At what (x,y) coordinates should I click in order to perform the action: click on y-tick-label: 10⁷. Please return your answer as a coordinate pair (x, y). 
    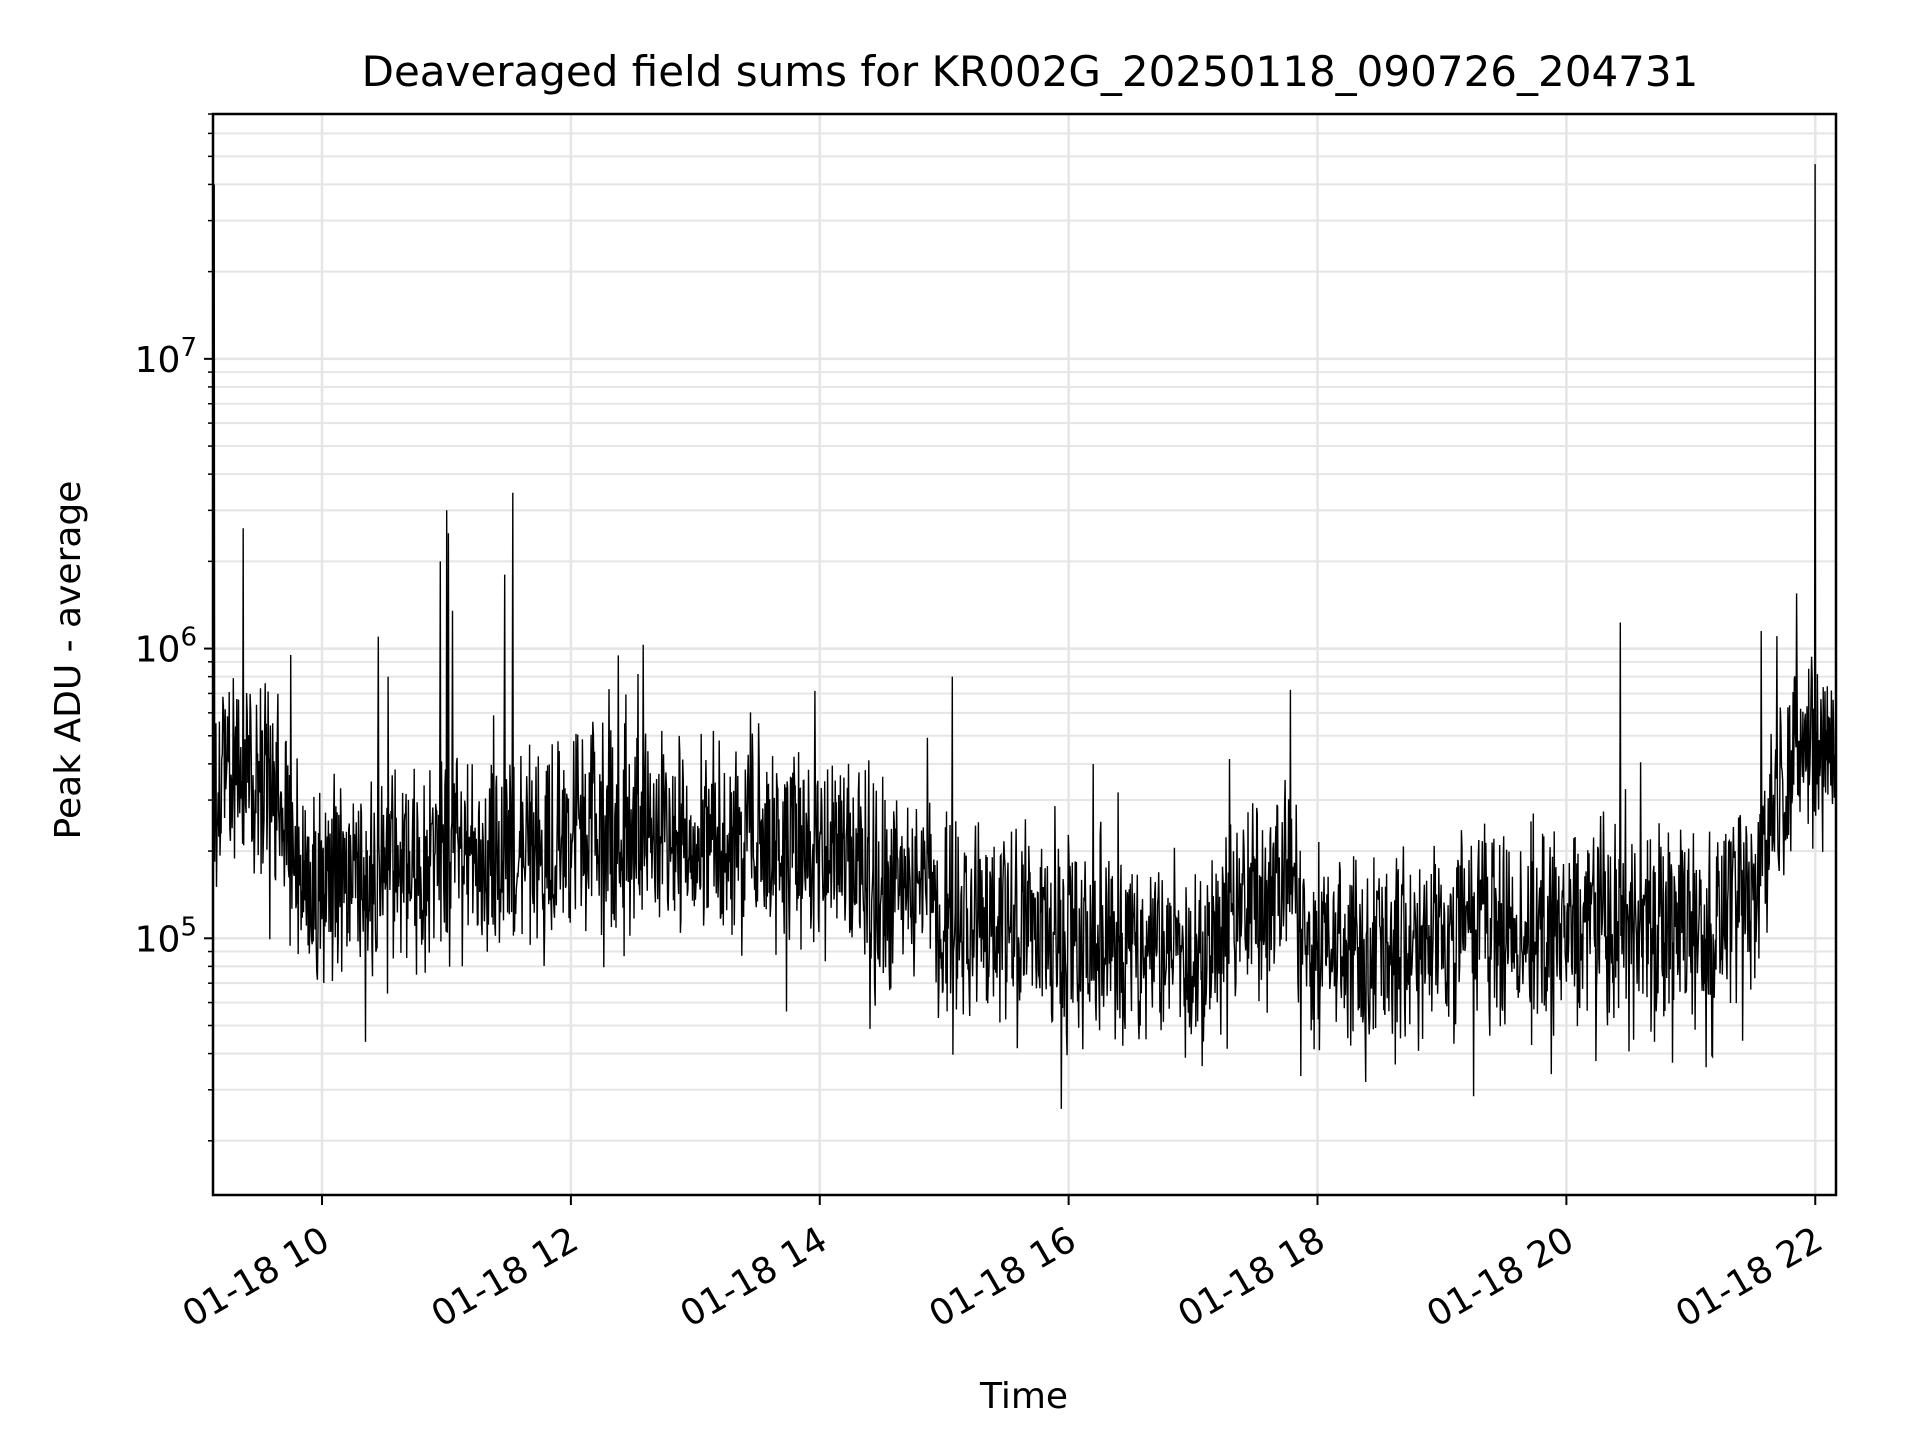
    Looking at the image, I should click on (166, 357).